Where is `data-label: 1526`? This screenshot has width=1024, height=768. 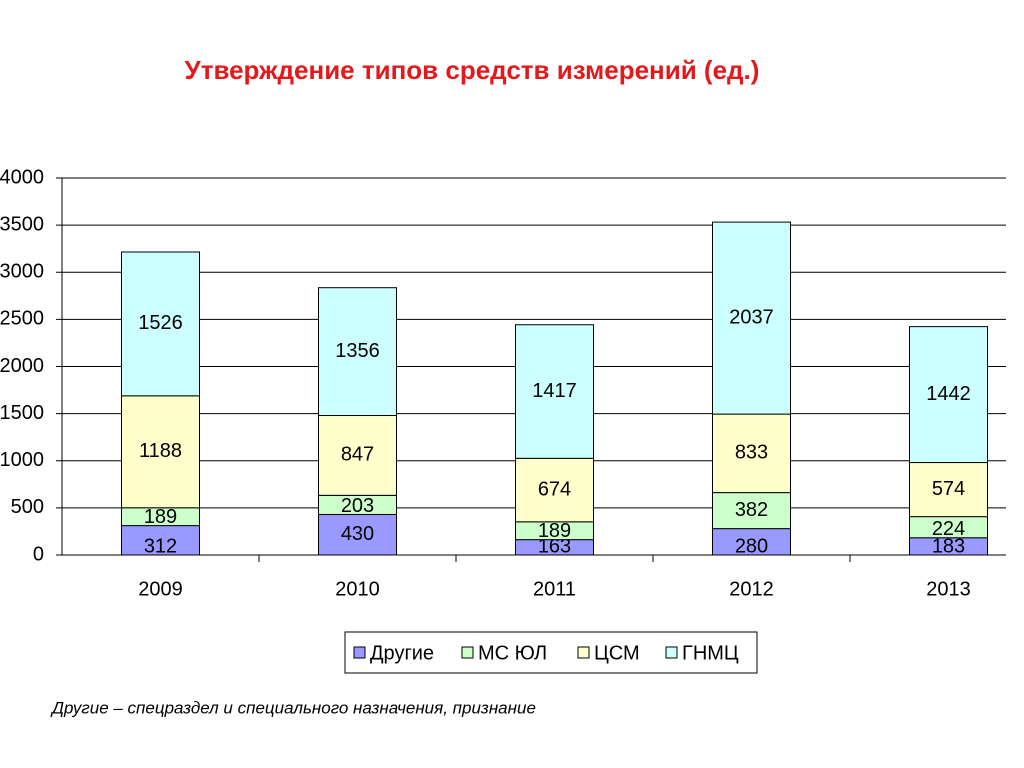 data-label: 1526 is located at coordinates (160, 323).